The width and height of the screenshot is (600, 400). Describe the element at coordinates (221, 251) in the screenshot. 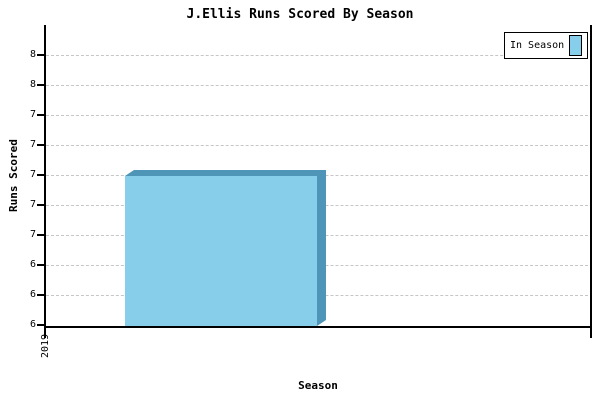

I see `bar-2019-face` at that location.